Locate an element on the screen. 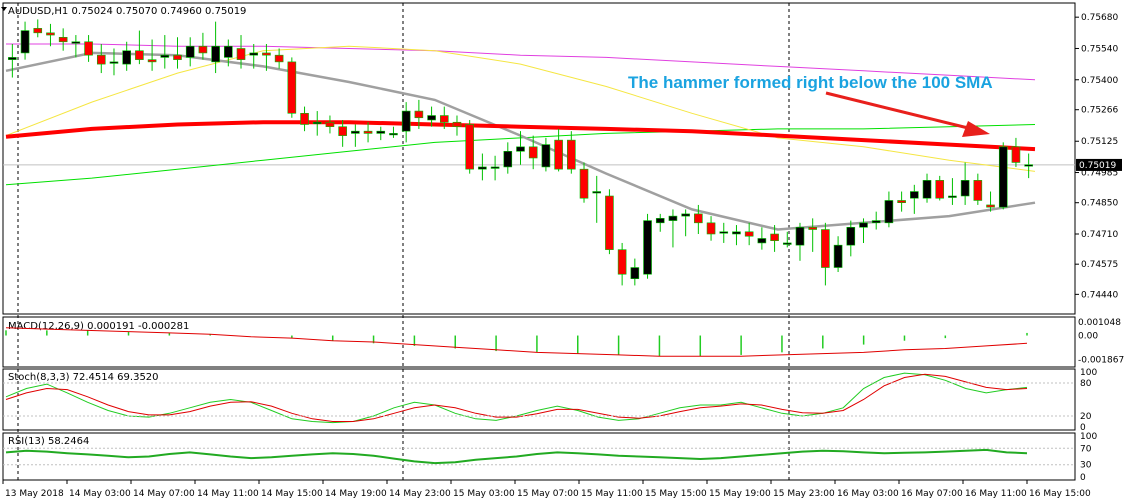  rsi-line is located at coordinates (516, 456).